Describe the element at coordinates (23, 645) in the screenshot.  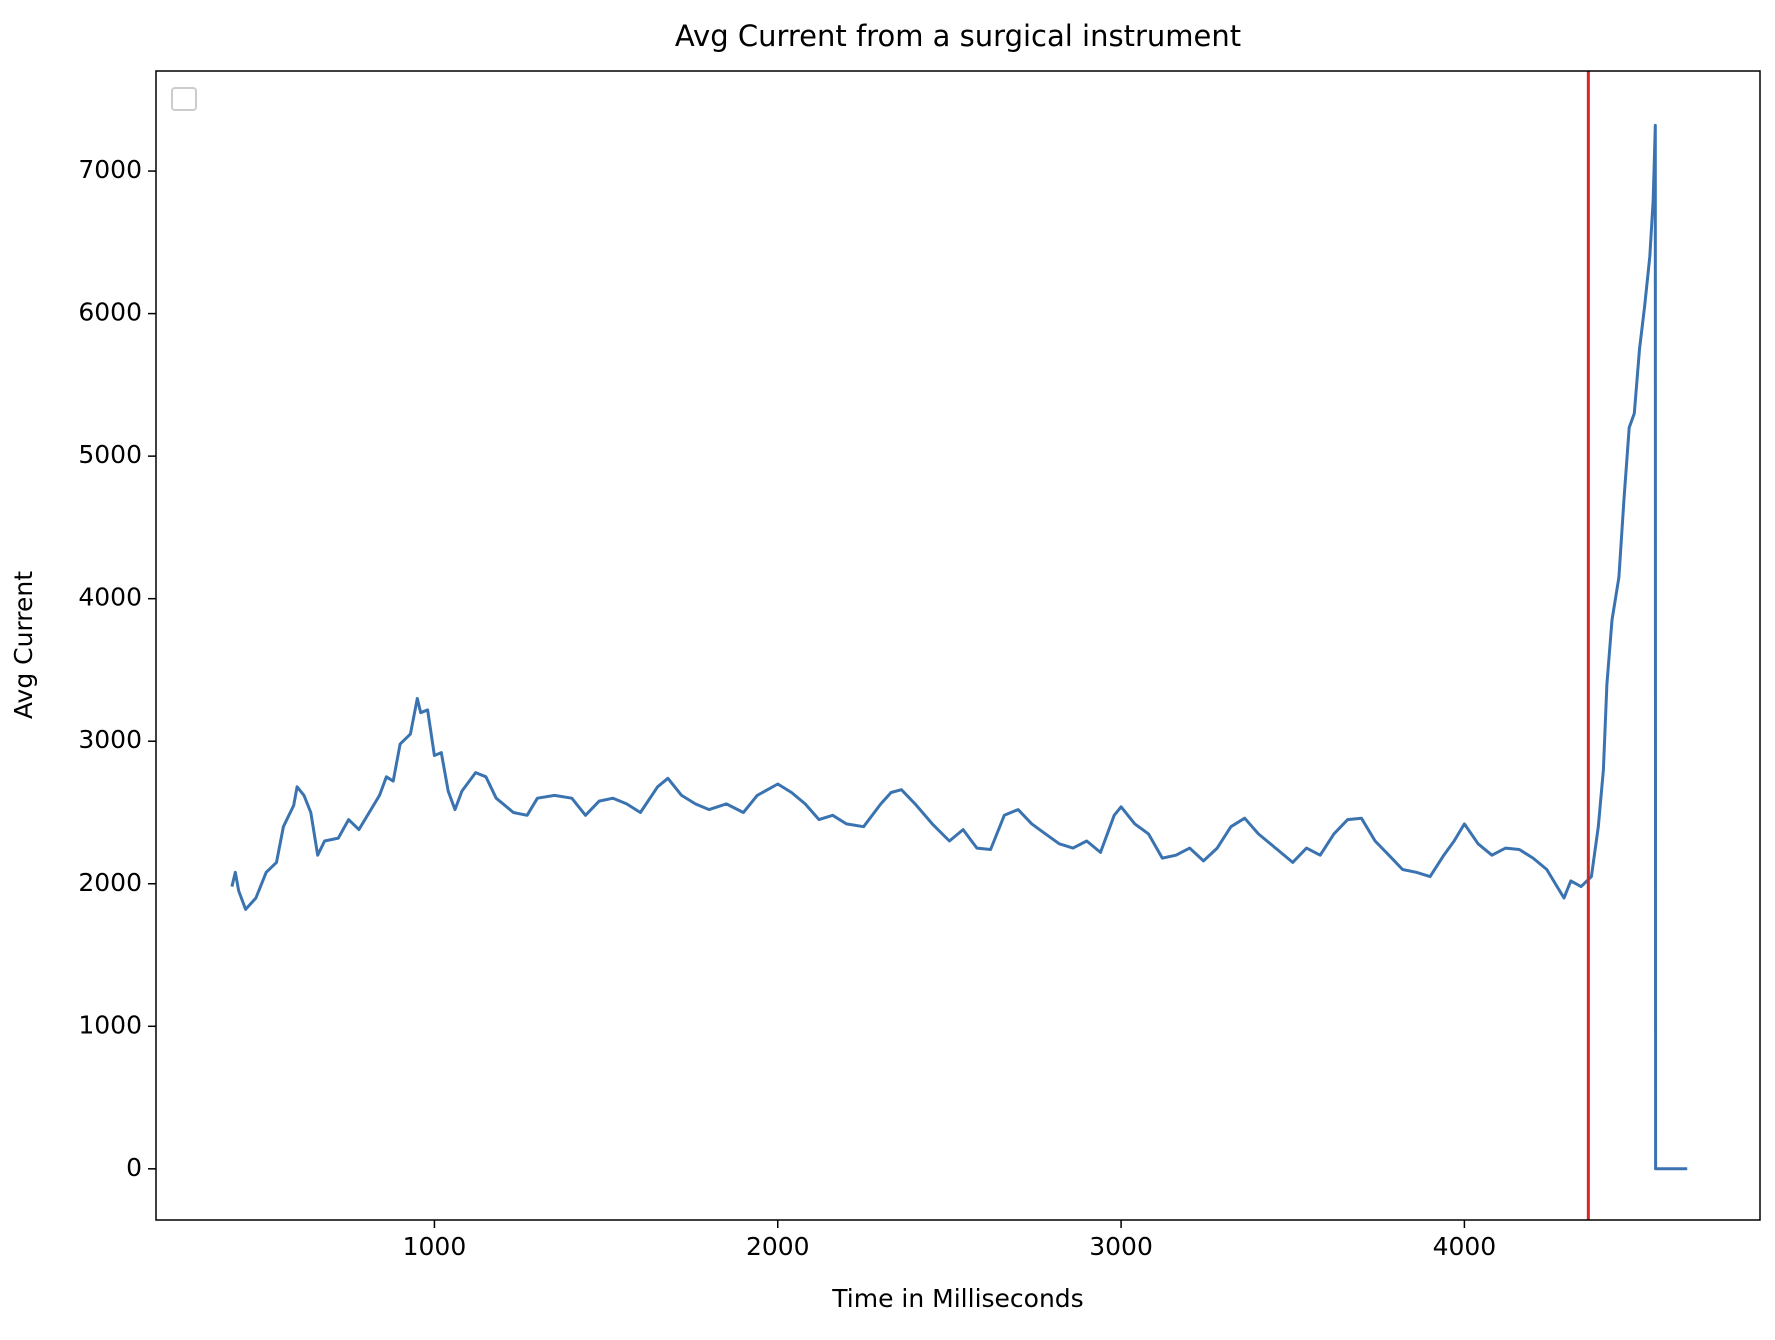
I see `y-axis-label: Avg Current` at that location.